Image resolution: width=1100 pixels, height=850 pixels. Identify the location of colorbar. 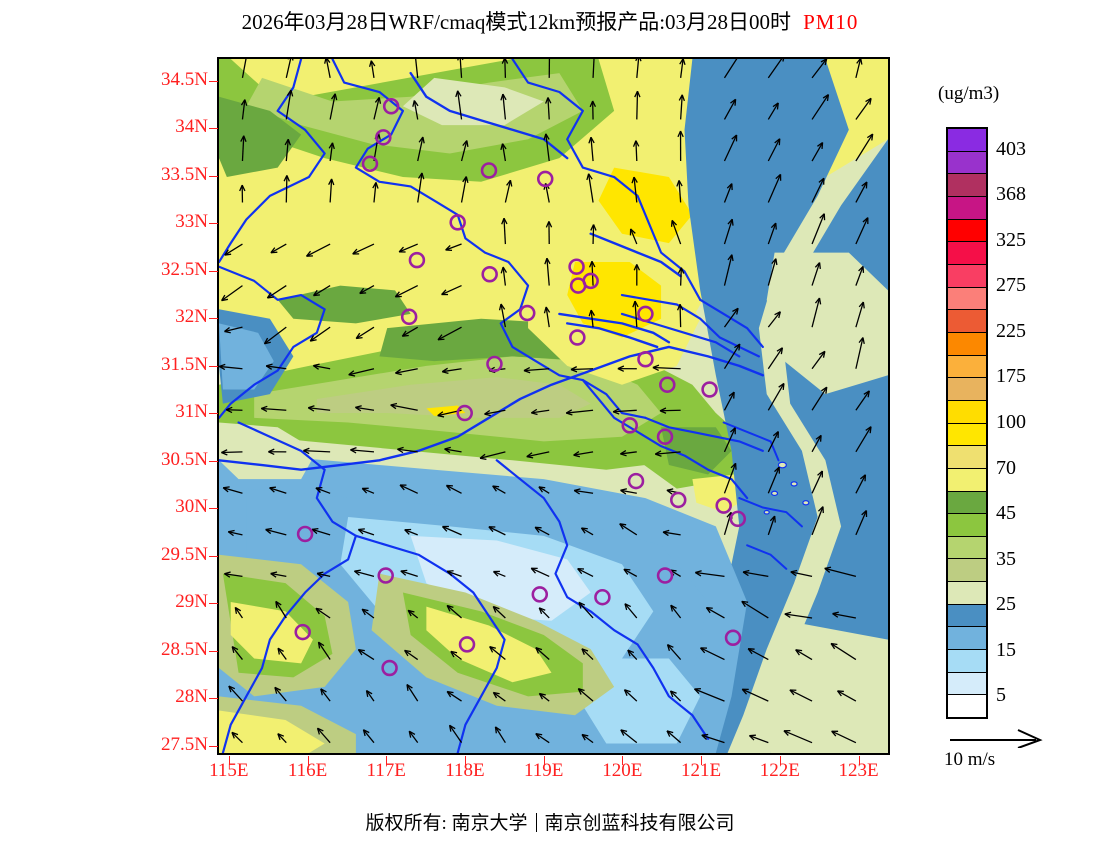
(967, 423).